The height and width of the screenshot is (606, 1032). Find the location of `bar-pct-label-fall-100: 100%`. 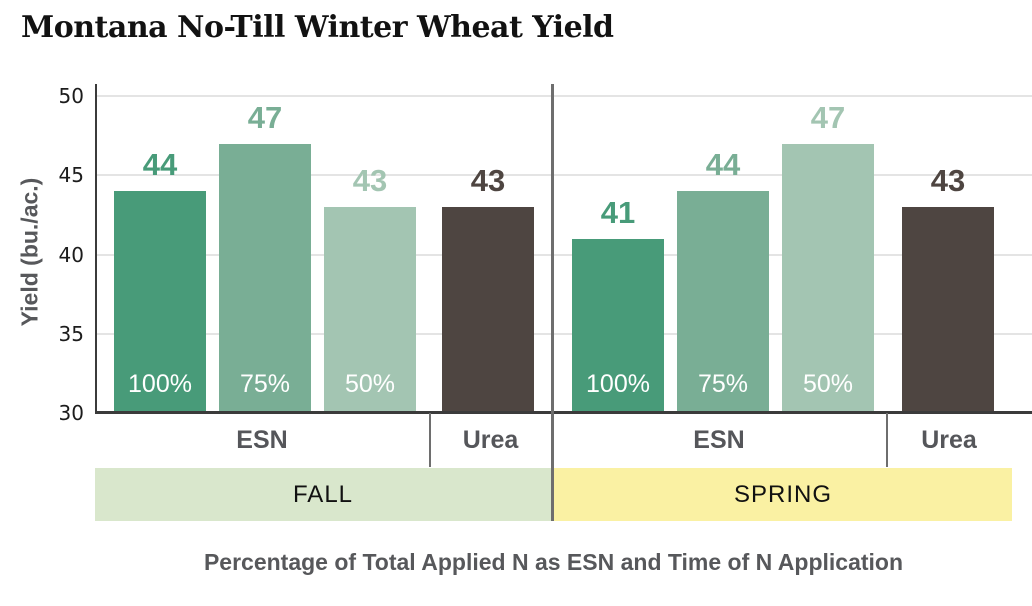

bar-pct-label-fall-100: 100% is located at coordinates (160, 384).